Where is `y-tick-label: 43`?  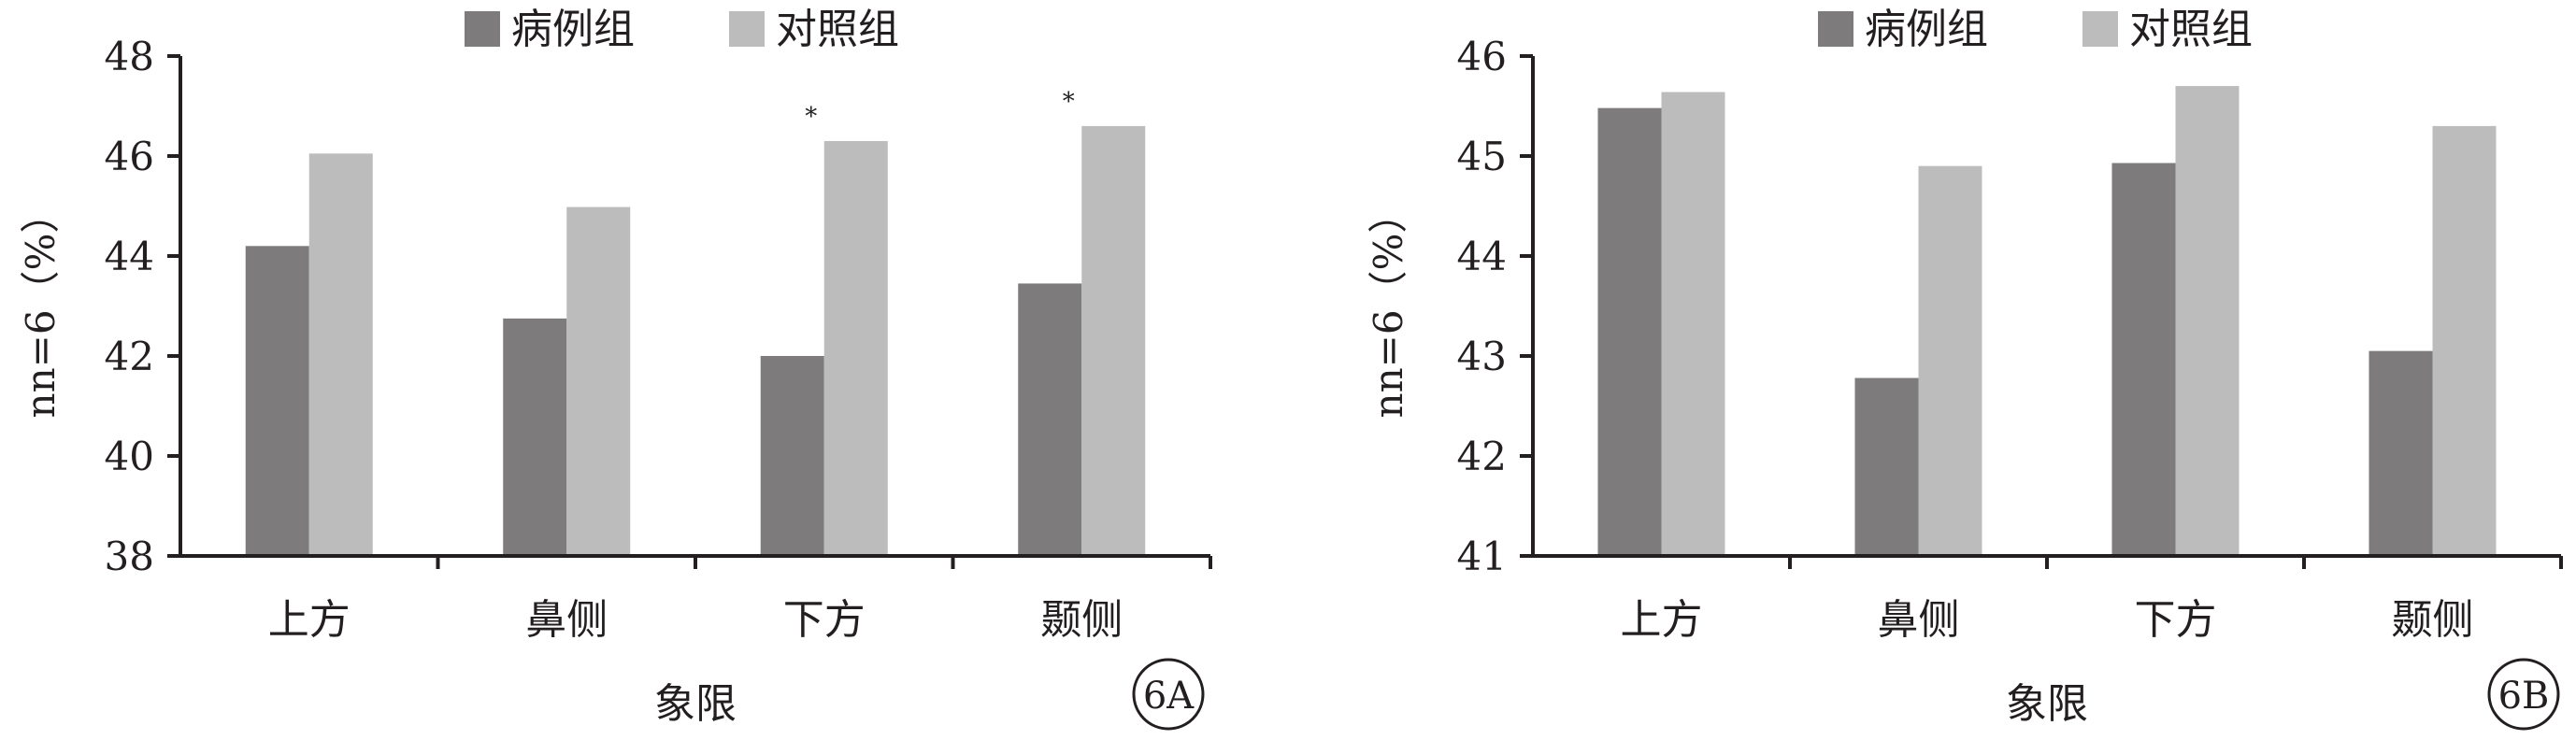
y-tick-label: 43 is located at coordinates (1482, 356).